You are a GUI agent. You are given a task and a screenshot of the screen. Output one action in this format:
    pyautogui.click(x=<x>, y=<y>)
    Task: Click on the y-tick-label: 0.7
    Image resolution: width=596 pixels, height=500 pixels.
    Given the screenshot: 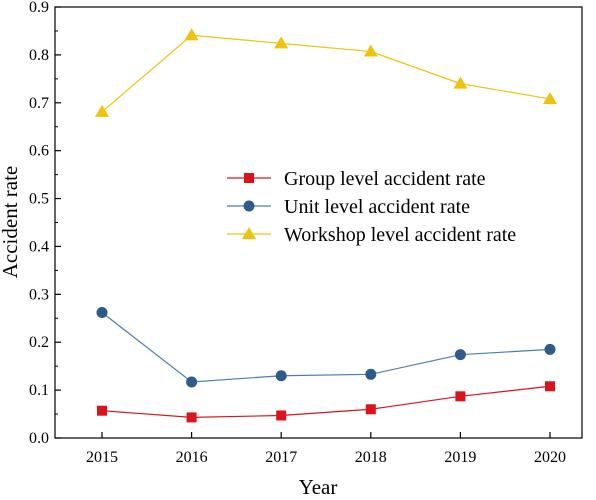 What is the action you would take?
    pyautogui.click(x=39, y=103)
    